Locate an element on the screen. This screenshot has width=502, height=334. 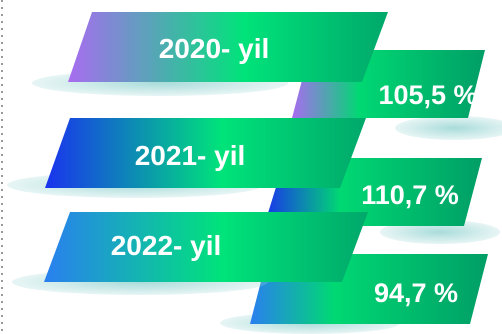
year-label: 2022- yil is located at coordinates (166, 245).